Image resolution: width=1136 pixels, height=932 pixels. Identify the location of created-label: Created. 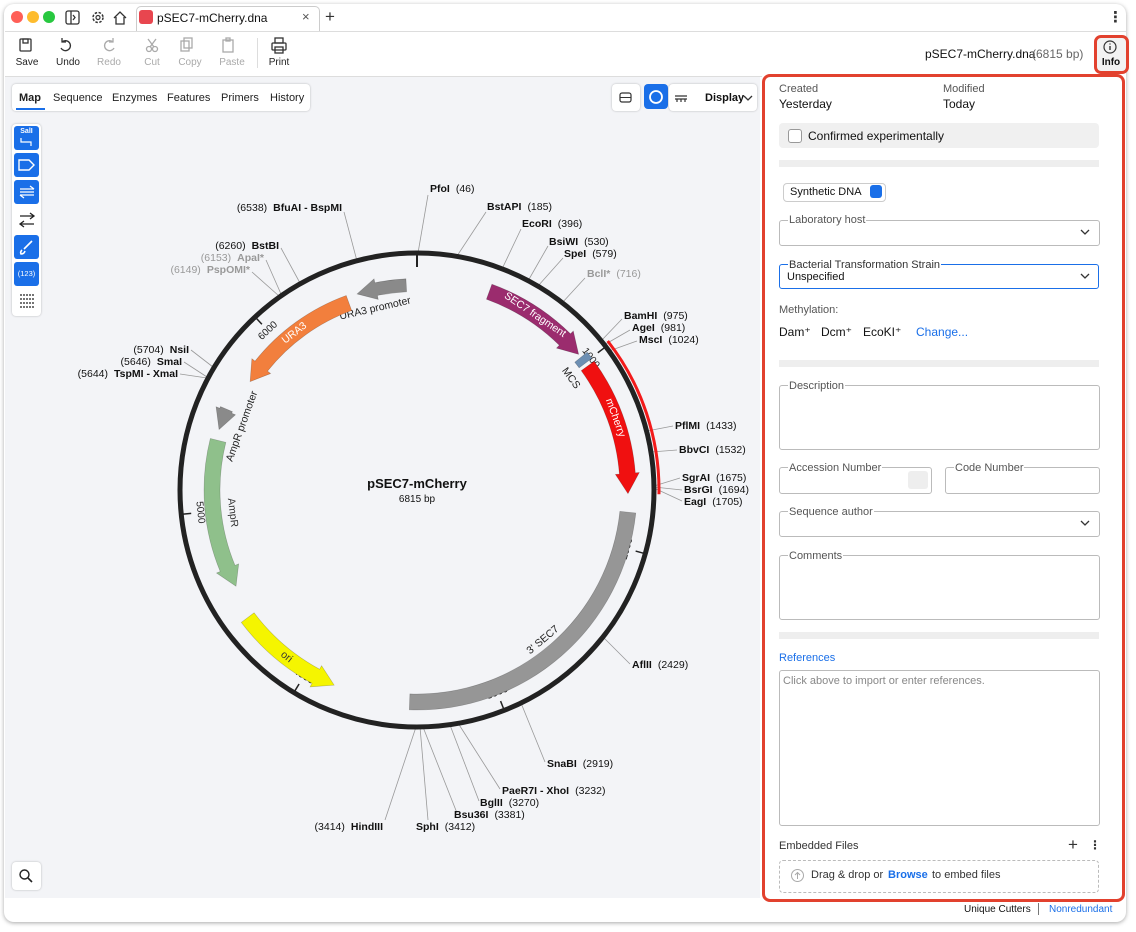
(799, 89).